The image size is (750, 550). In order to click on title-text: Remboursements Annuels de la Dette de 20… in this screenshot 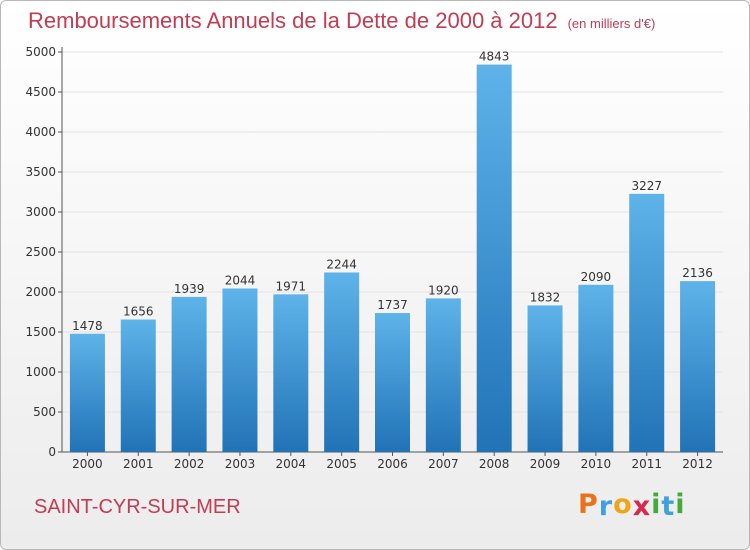, I will do `click(293, 20)`.